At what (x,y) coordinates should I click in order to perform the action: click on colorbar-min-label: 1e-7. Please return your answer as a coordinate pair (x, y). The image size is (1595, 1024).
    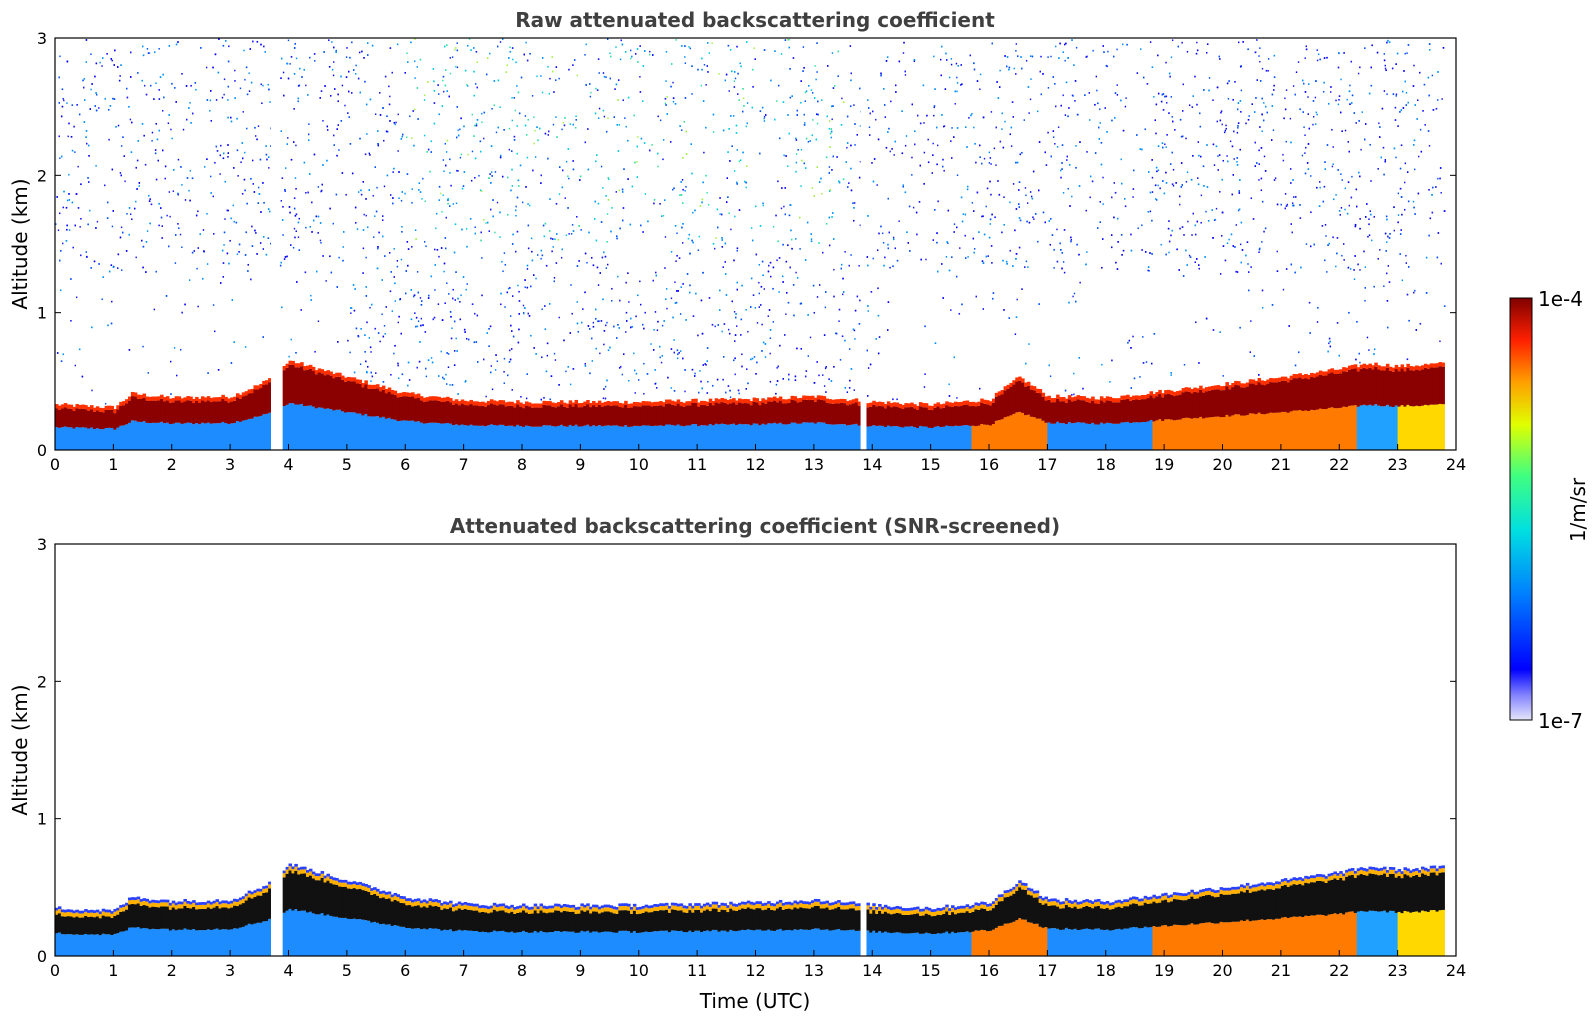
    Looking at the image, I should click on (1560, 721).